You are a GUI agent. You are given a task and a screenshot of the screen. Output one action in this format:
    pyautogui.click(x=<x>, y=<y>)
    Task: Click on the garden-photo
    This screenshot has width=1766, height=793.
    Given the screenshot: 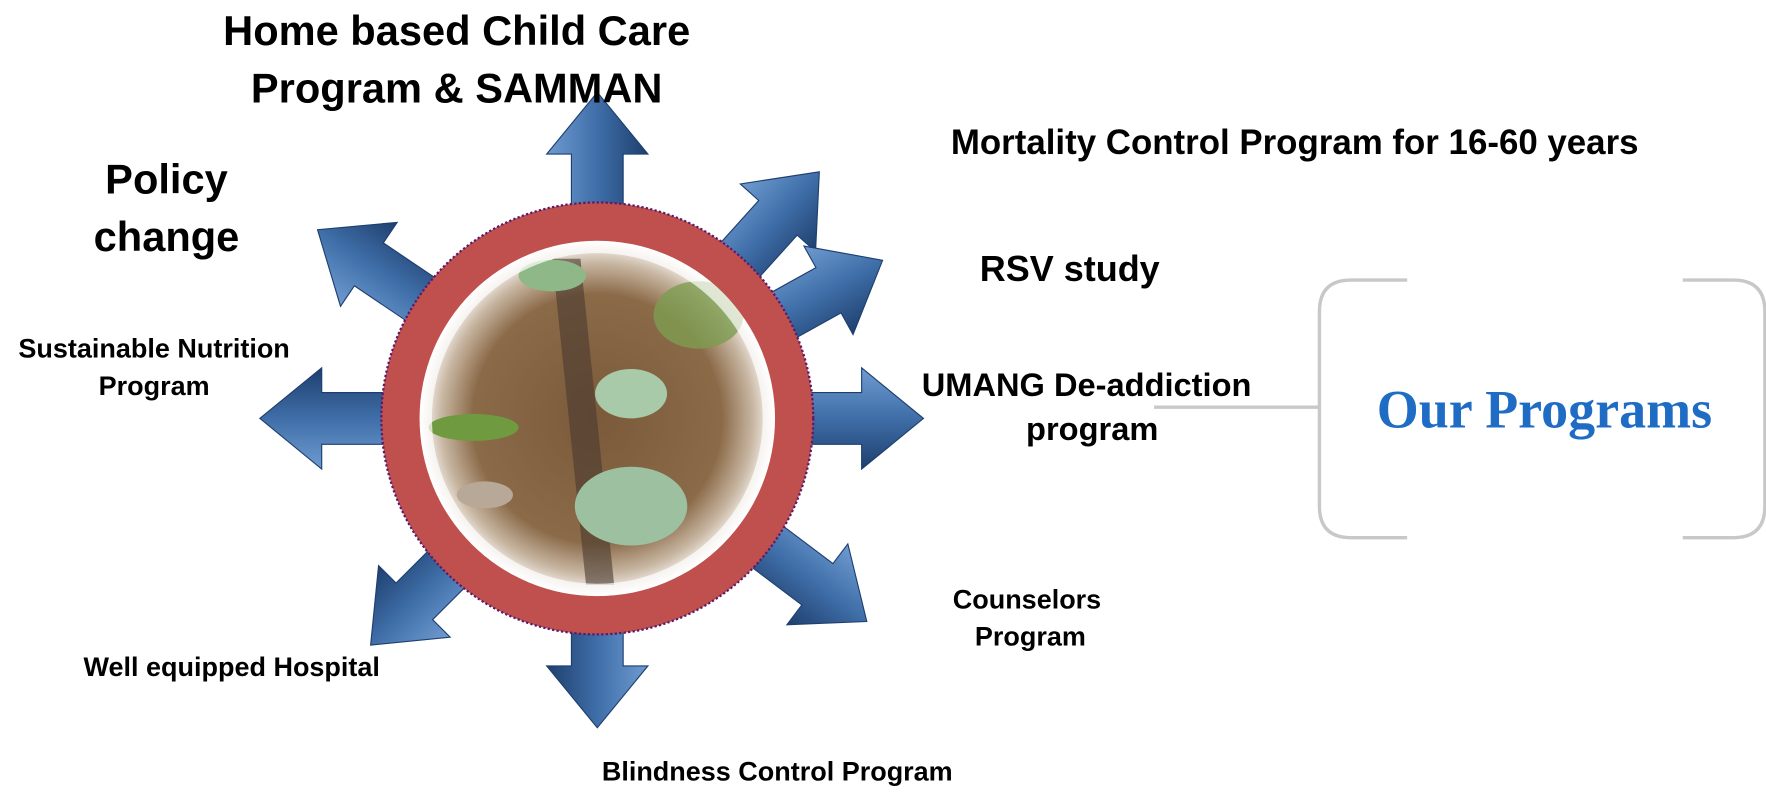 What is the action you would take?
    pyautogui.click(x=597, y=418)
    